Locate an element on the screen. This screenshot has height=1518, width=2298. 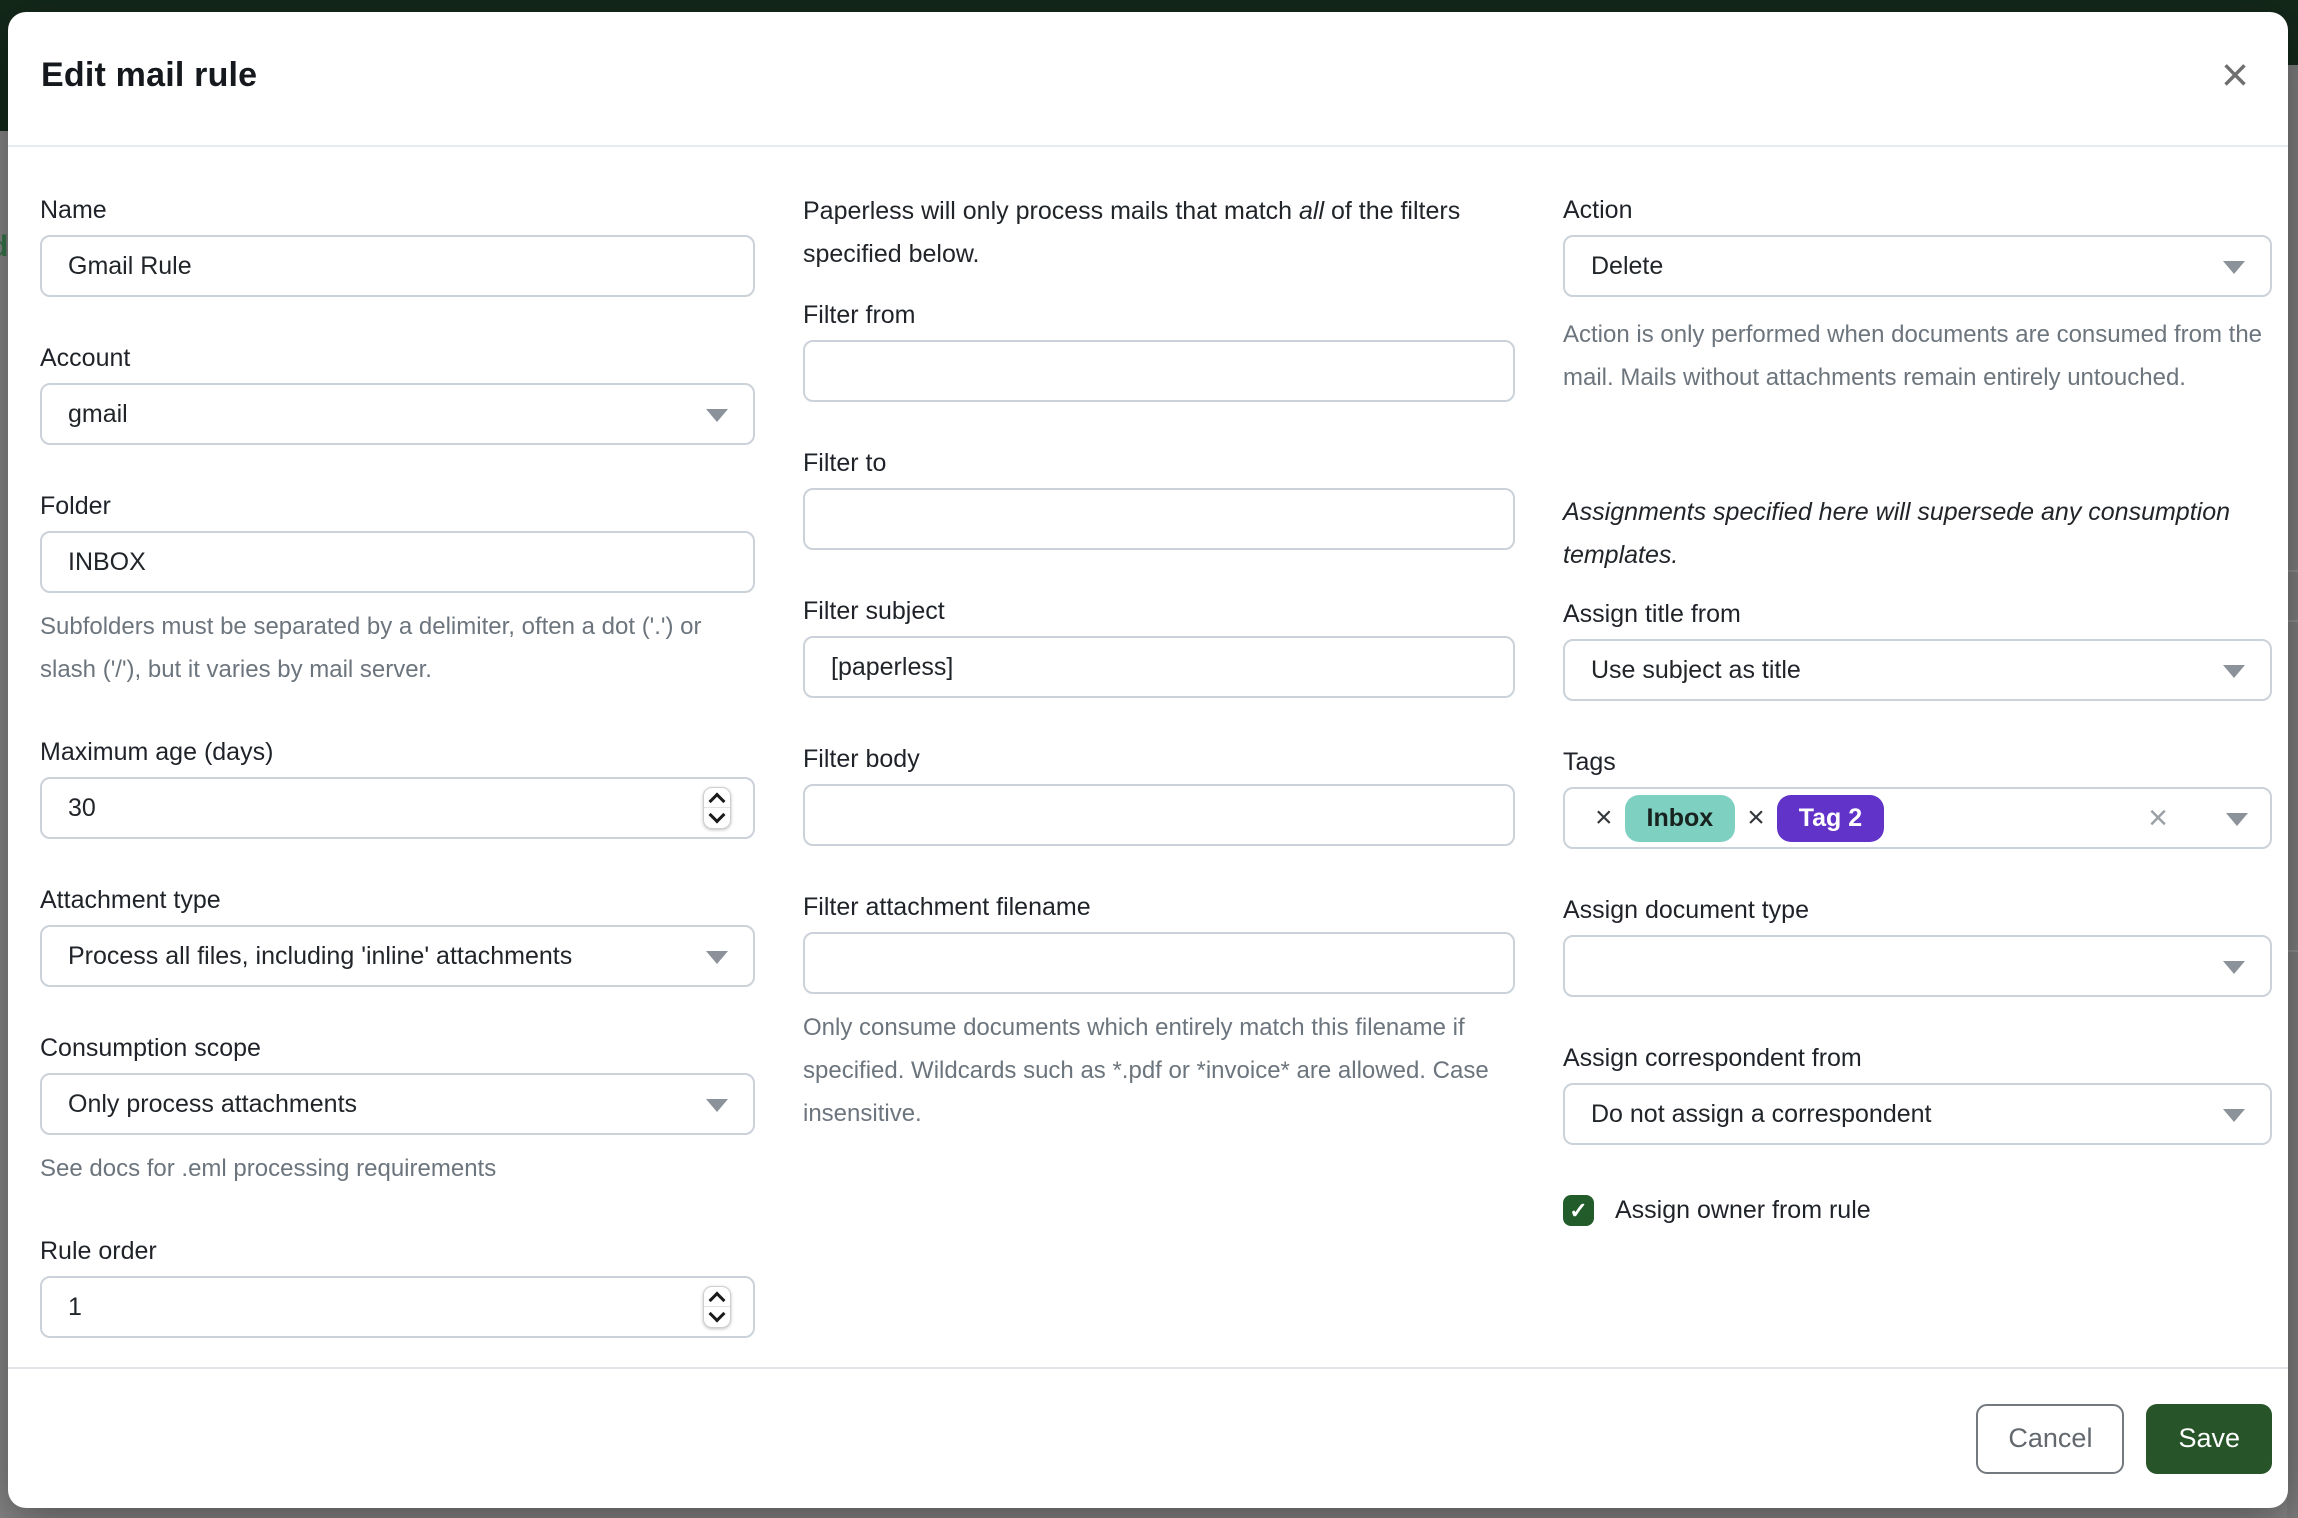
action-select-value: Delete is located at coordinates (1627, 265).